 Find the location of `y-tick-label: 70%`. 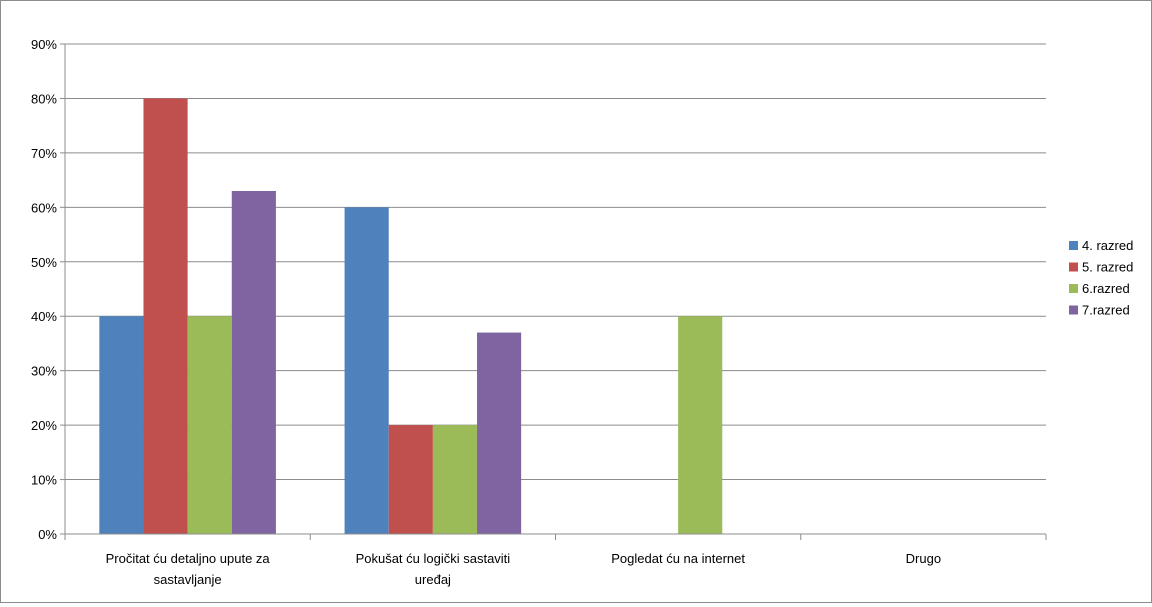

y-tick-label: 70% is located at coordinates (44, 153).